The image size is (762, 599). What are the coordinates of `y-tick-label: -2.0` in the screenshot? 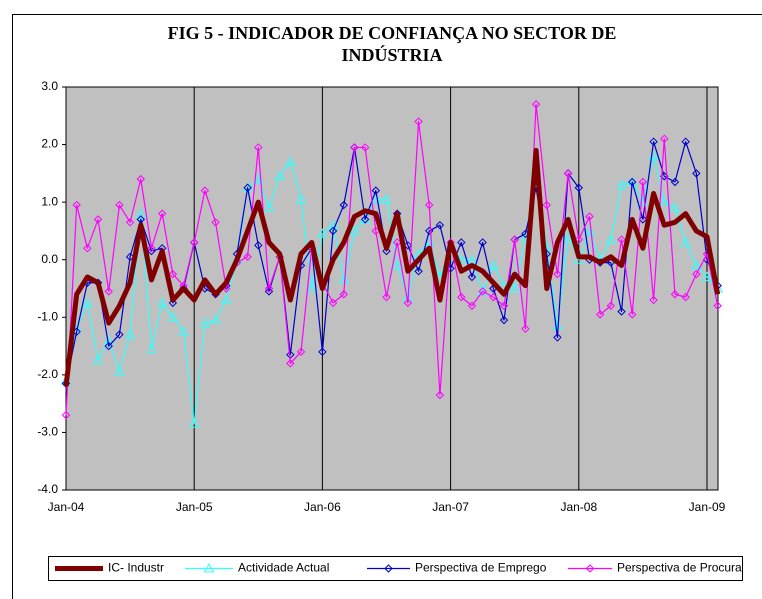 It's located at (47, 374).